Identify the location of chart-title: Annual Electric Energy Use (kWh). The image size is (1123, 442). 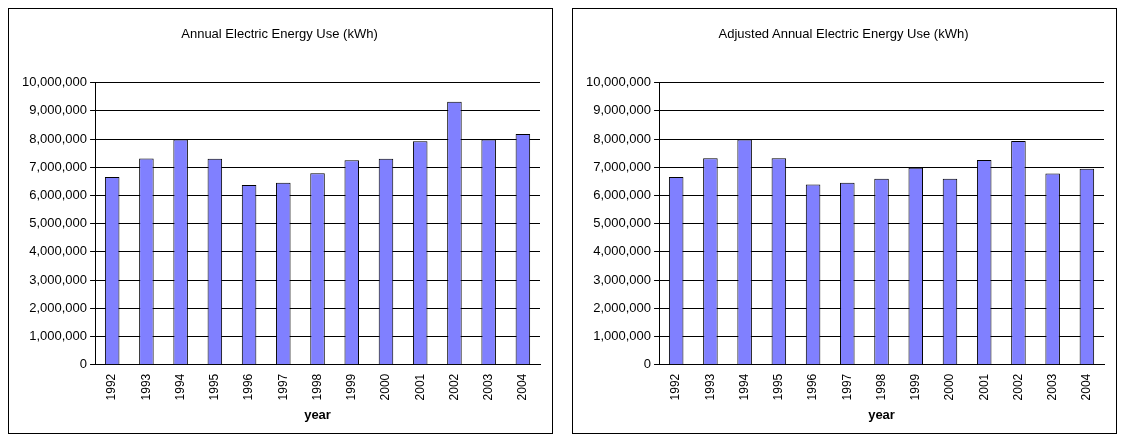
(279, 34).